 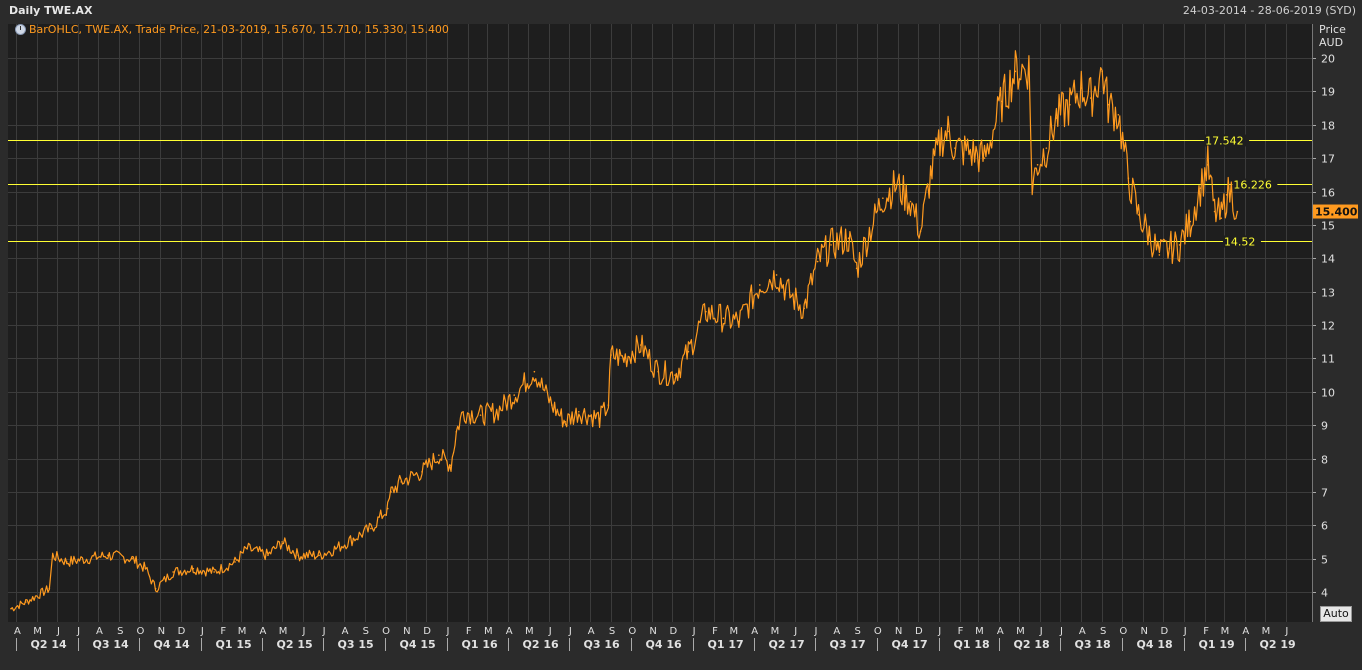 I want to click on price-tick-label: 10, so click(x=1328, y=393).